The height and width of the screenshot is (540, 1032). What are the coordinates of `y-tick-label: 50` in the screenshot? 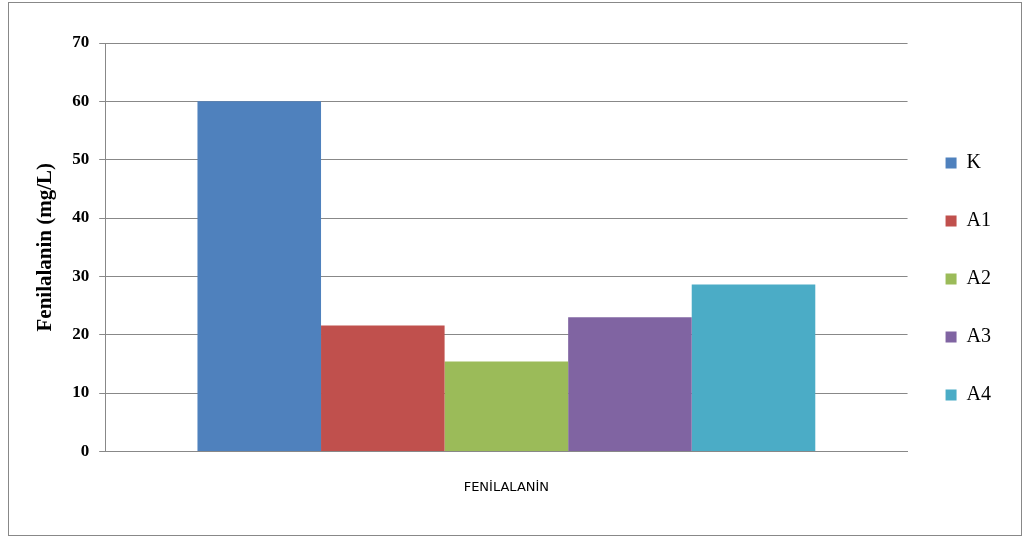 It's located at (81, 159).